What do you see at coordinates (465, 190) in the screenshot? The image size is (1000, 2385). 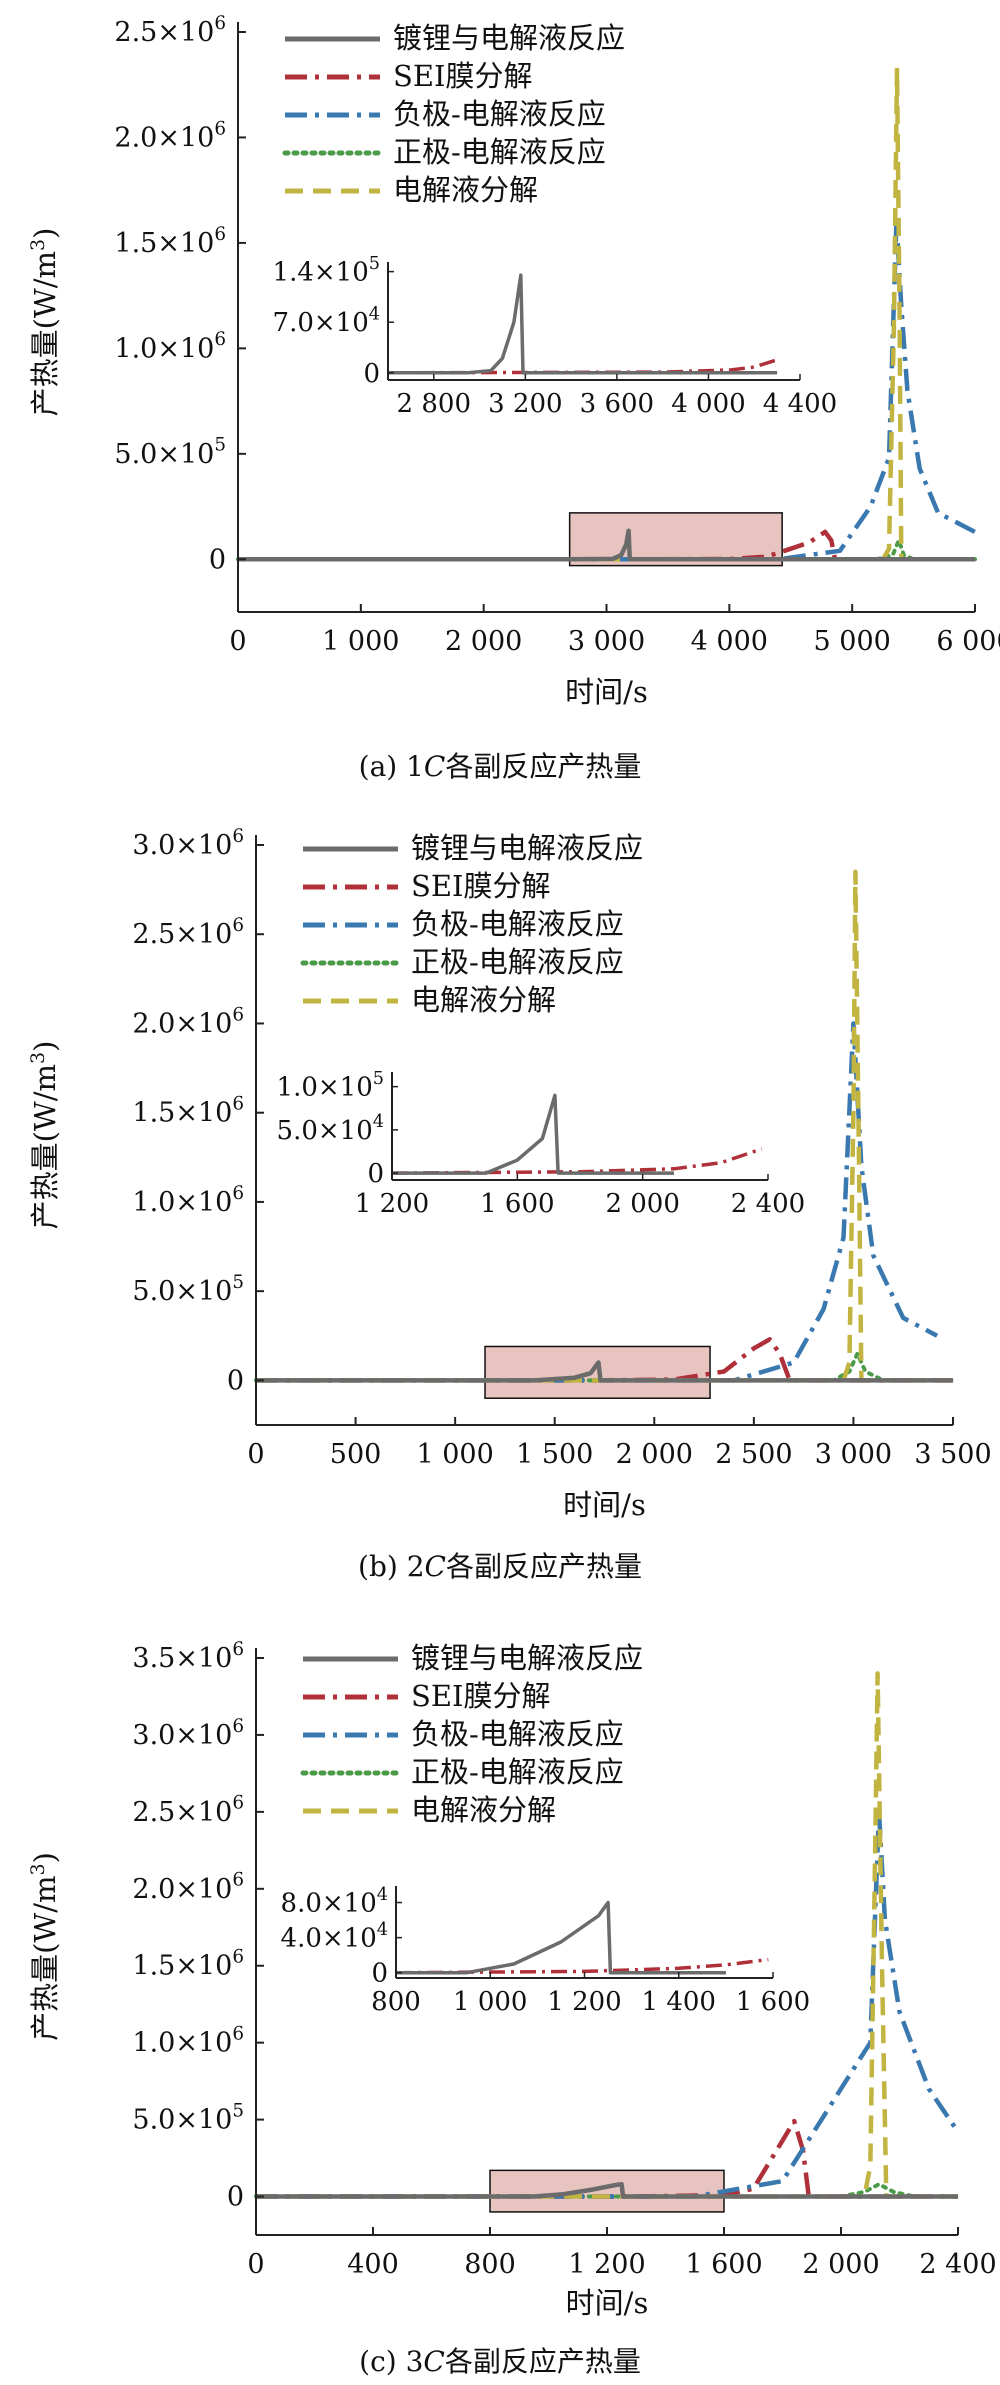 I see `legend-label-electrolyte: 电解液分解` at bounding box center [465, 190].